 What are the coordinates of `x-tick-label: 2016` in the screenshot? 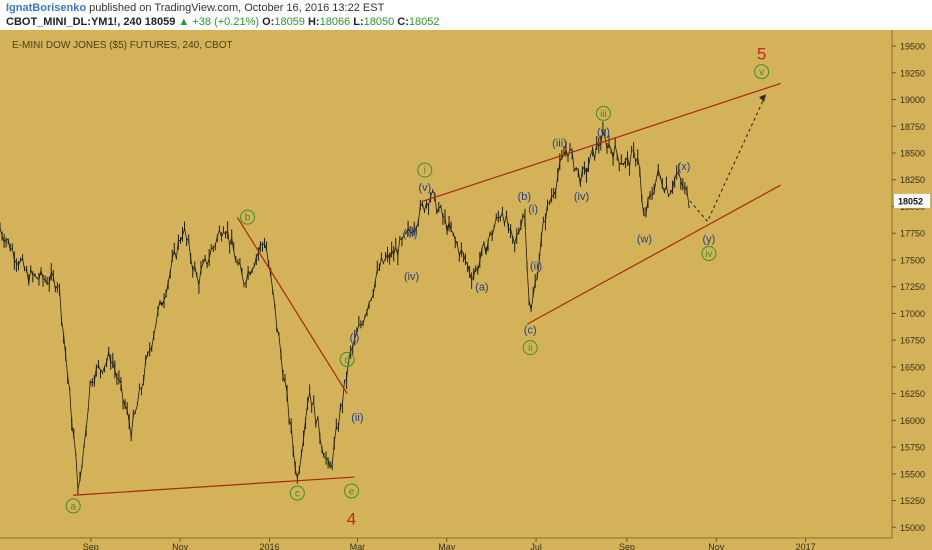 It's located at (269, 546).